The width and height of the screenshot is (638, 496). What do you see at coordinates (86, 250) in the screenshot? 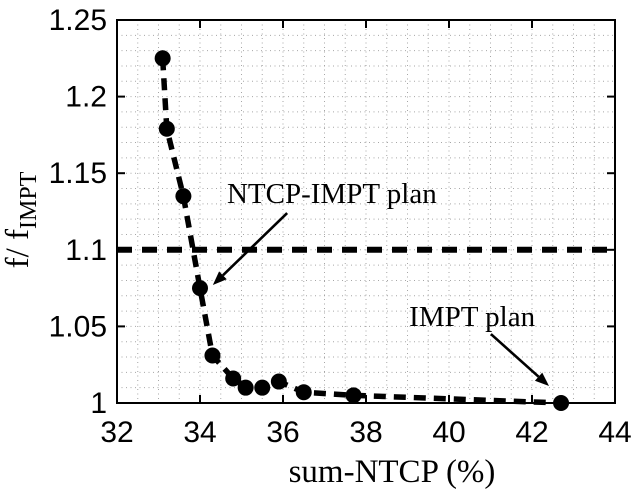
I see `y-tick-label: 1.1` at bounding box center [86, 250].